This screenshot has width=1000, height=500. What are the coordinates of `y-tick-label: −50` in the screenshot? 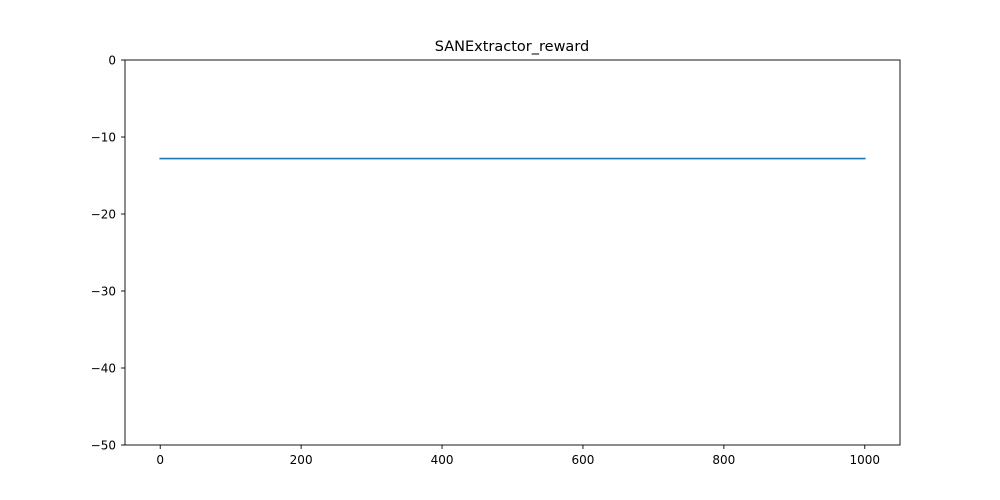 It's located at (103, 446).